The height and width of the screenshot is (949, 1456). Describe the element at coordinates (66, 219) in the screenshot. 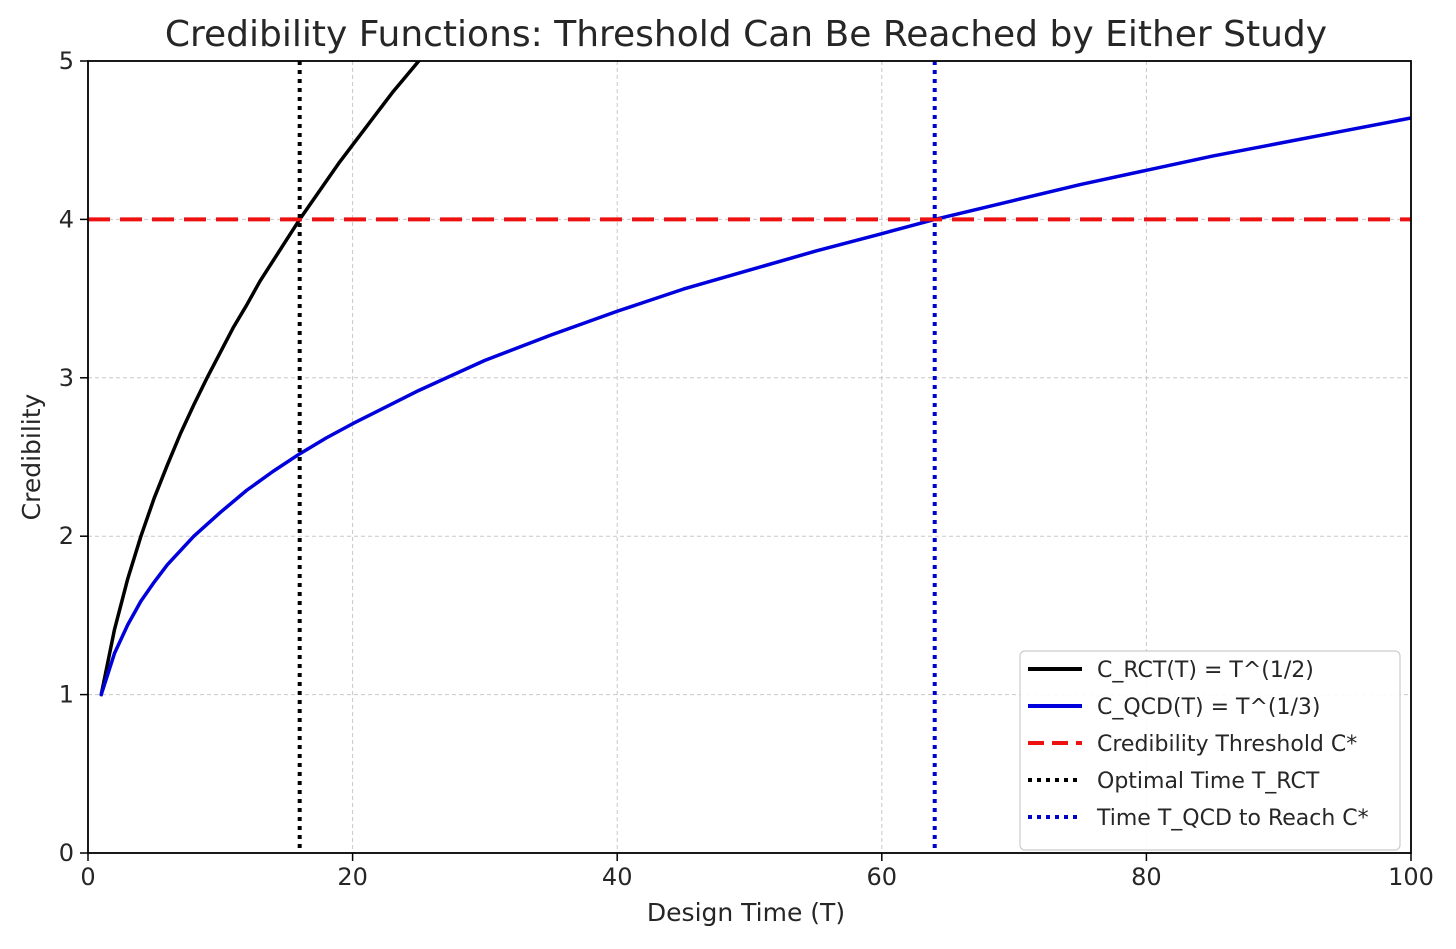

I see `y-tick-label: 4` at that location.